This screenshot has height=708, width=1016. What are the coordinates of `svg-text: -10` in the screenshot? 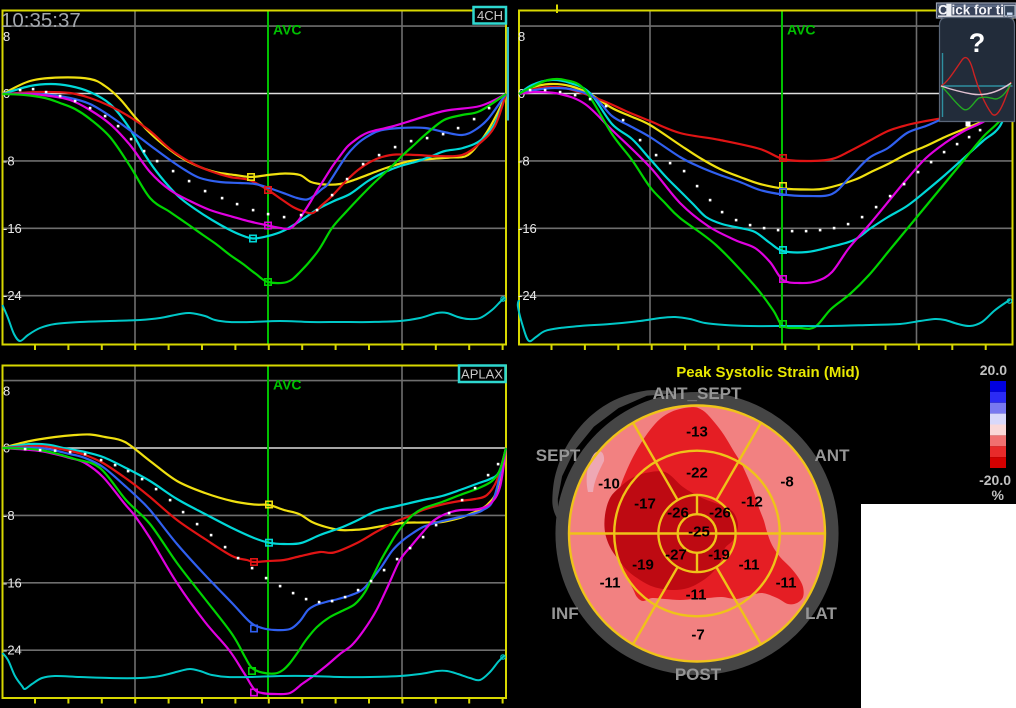 It's located at (609, 484).